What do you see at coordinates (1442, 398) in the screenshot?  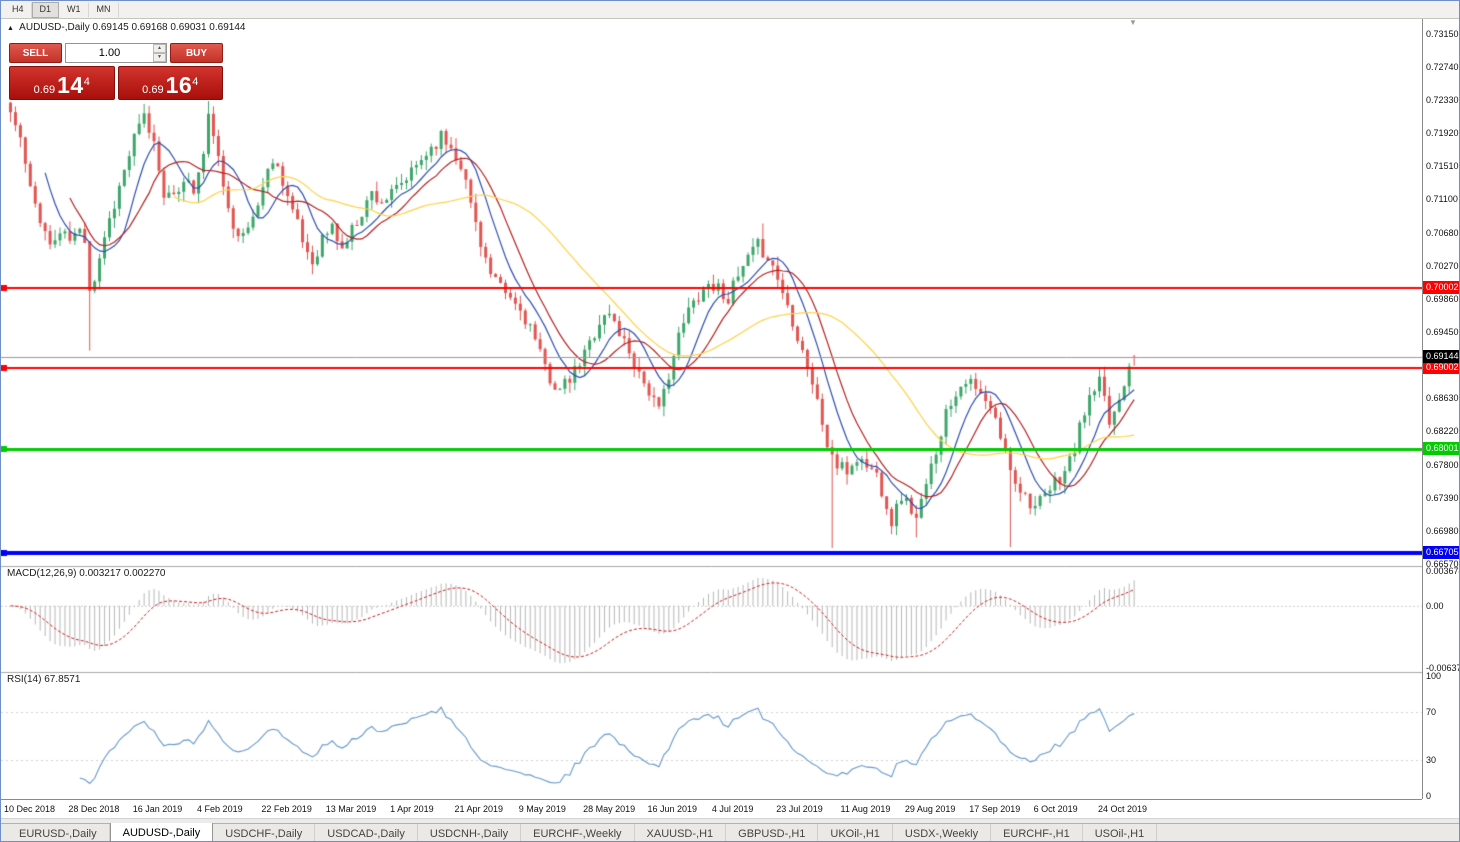 I see `price-tick: 0.68630` at bounding box center [1442, 398].